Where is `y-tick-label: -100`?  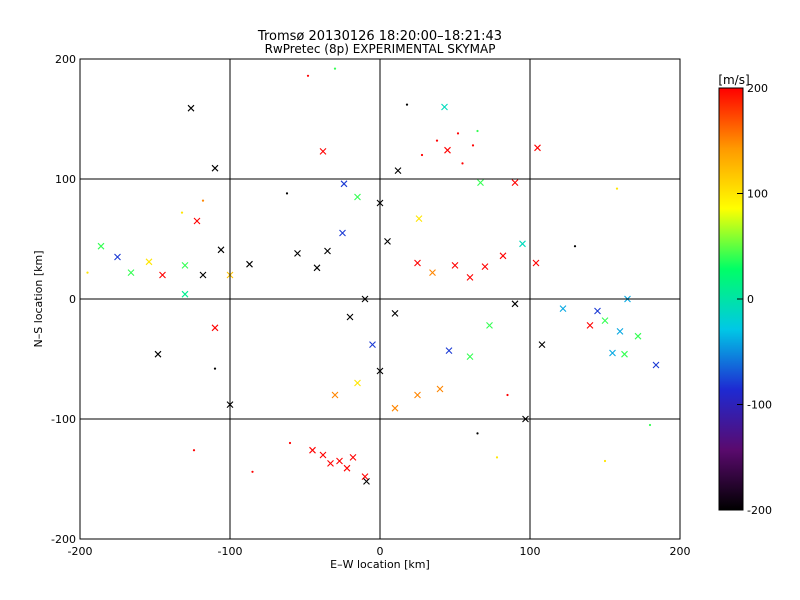 y-tick-label: -100 is located at coordinates (63, 419).